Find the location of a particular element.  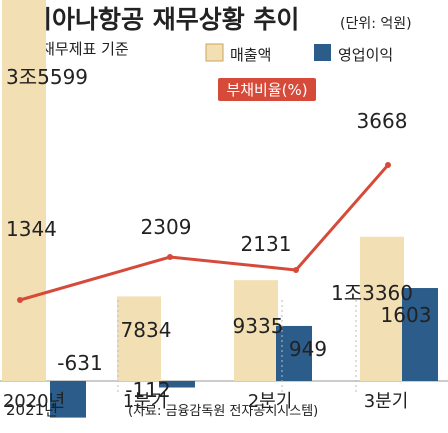

op-income-value-label: 949 is located at coordinates (308, 349).